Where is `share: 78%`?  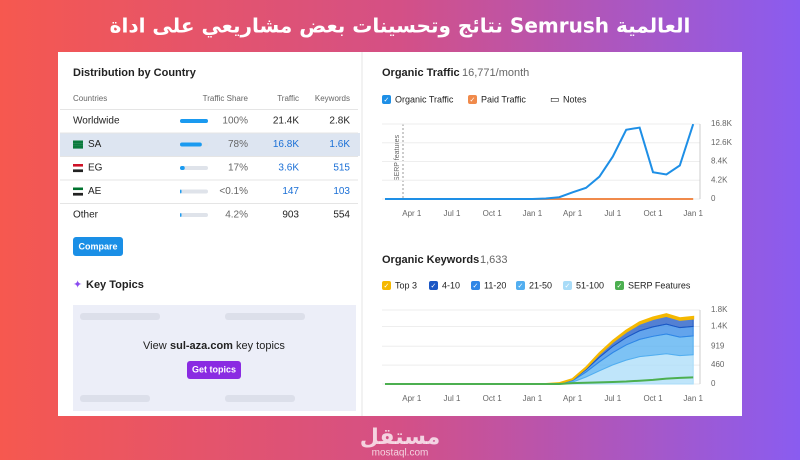
share: 78% is located at coordinates (238, 144).